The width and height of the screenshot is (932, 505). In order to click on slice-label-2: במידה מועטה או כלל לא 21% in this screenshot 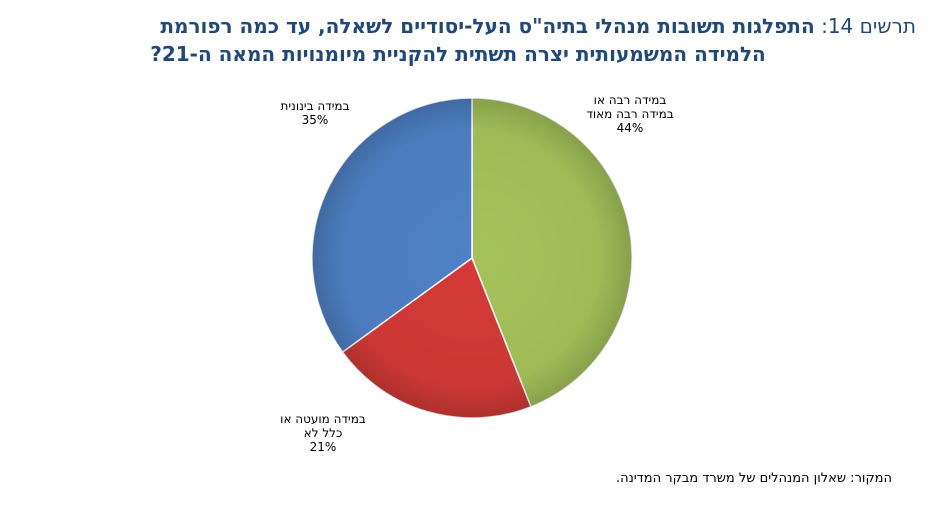, I will do `click(323, 433)`.